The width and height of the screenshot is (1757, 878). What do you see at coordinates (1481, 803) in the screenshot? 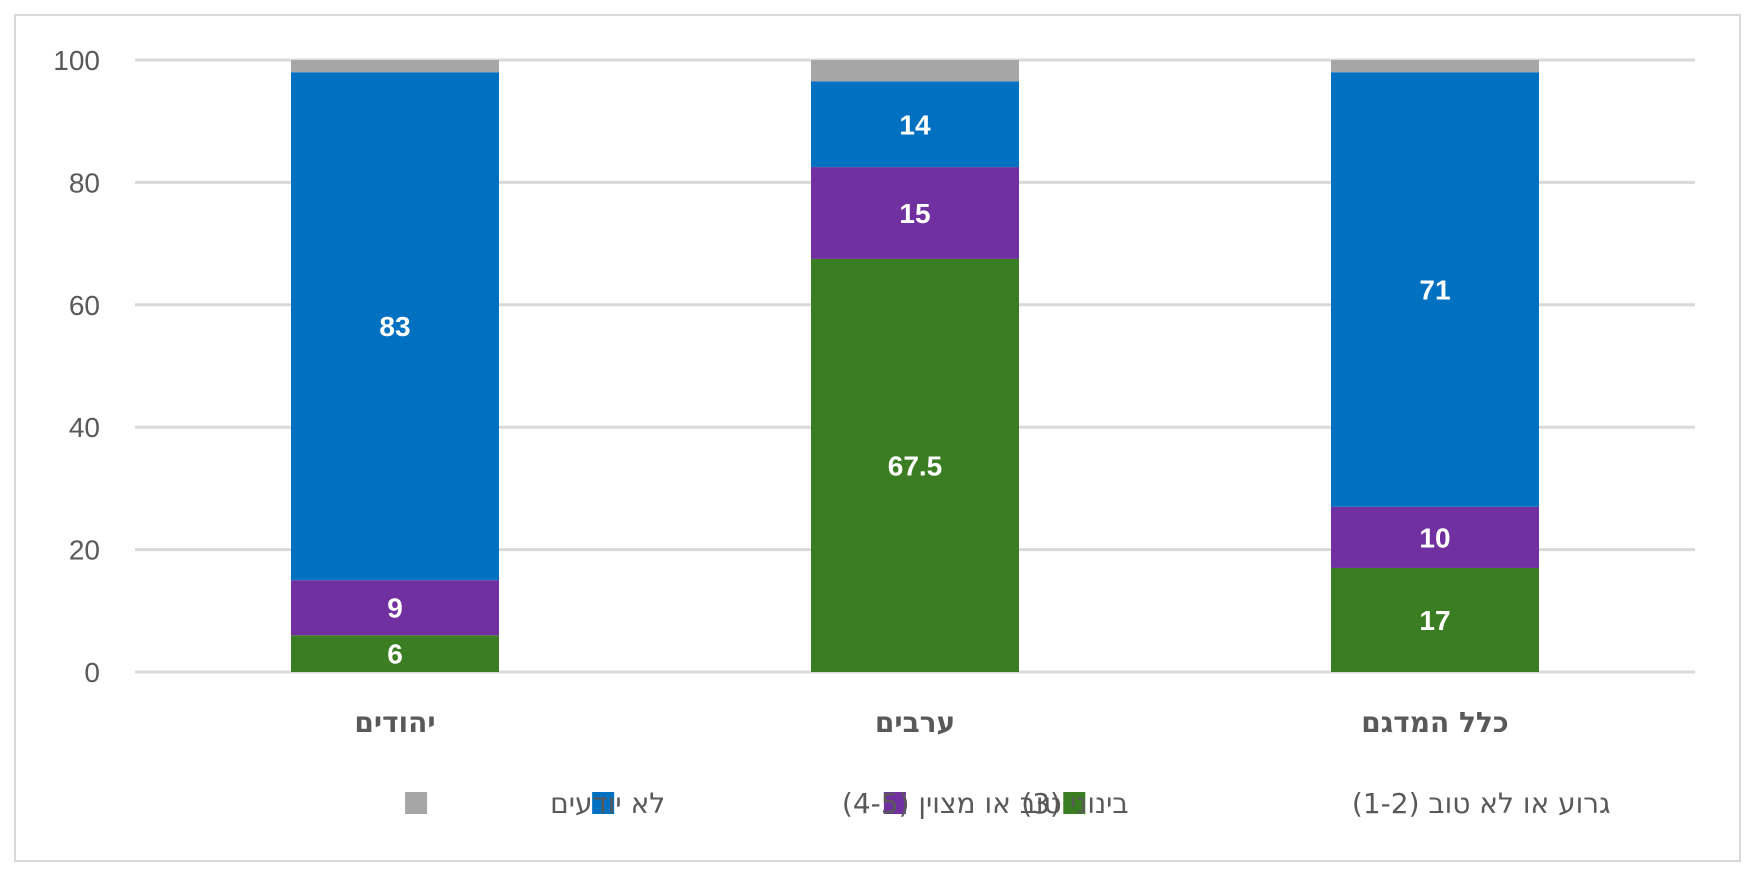
I see `legend-label: גרוע או לא טוב (1-2)` at bounding box center [1481, 803].